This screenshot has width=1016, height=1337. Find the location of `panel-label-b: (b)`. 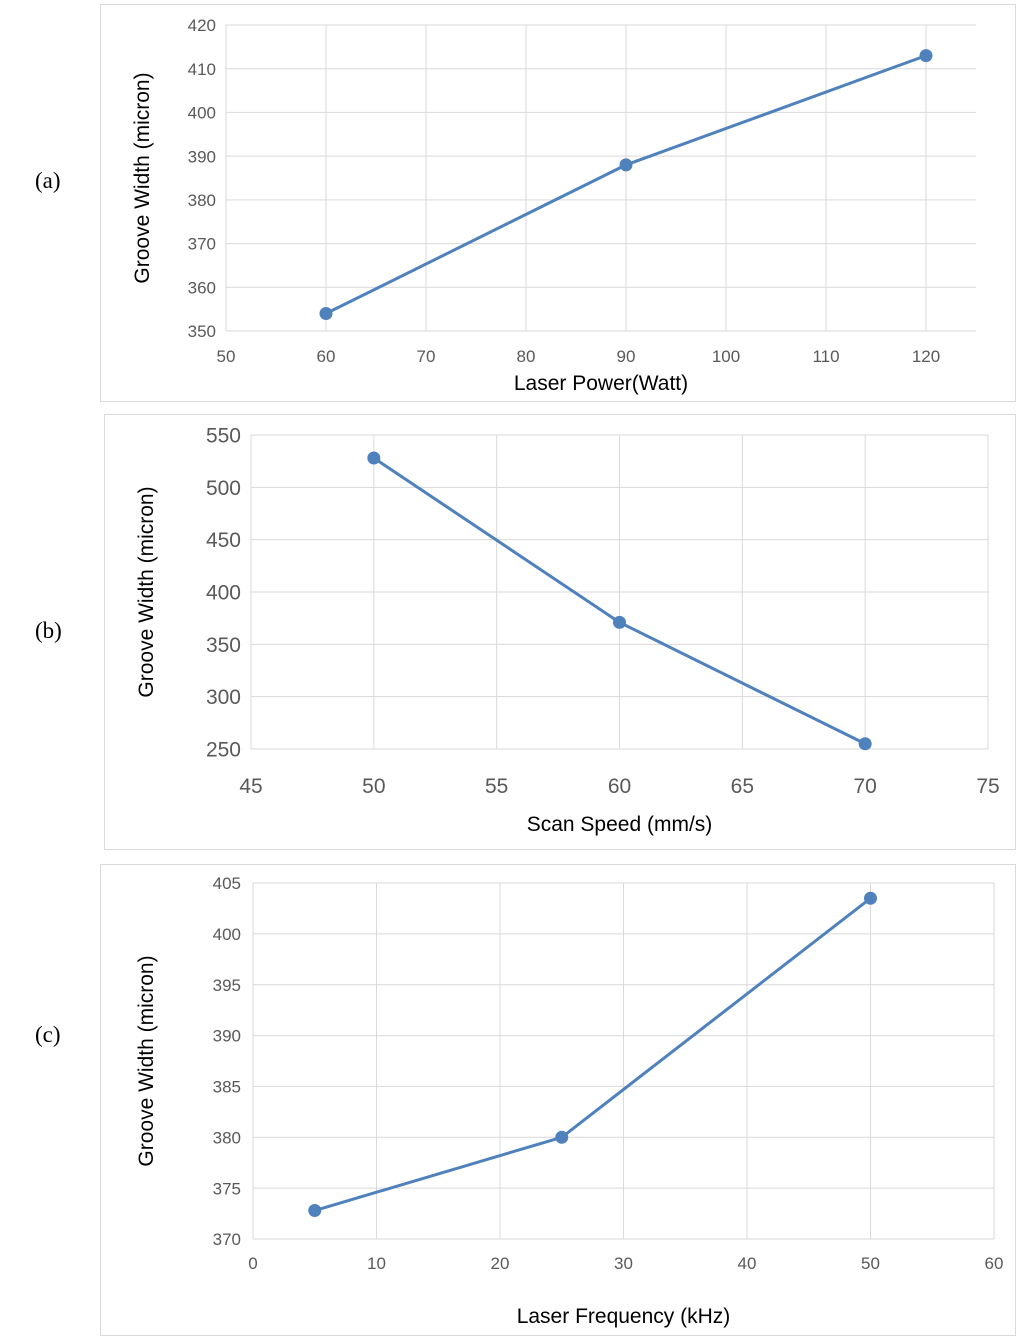

panel-label-b: (b) is located at coordinates (48, 630).